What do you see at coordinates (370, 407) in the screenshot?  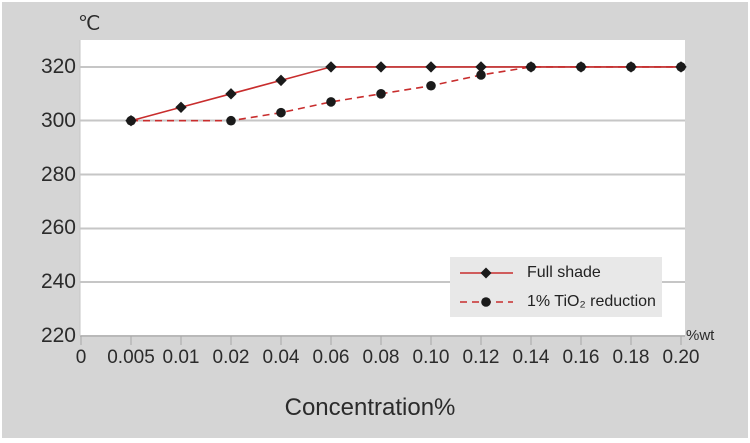 I see `x-axis-title: Concentration%` at bounding box center [370, 407].